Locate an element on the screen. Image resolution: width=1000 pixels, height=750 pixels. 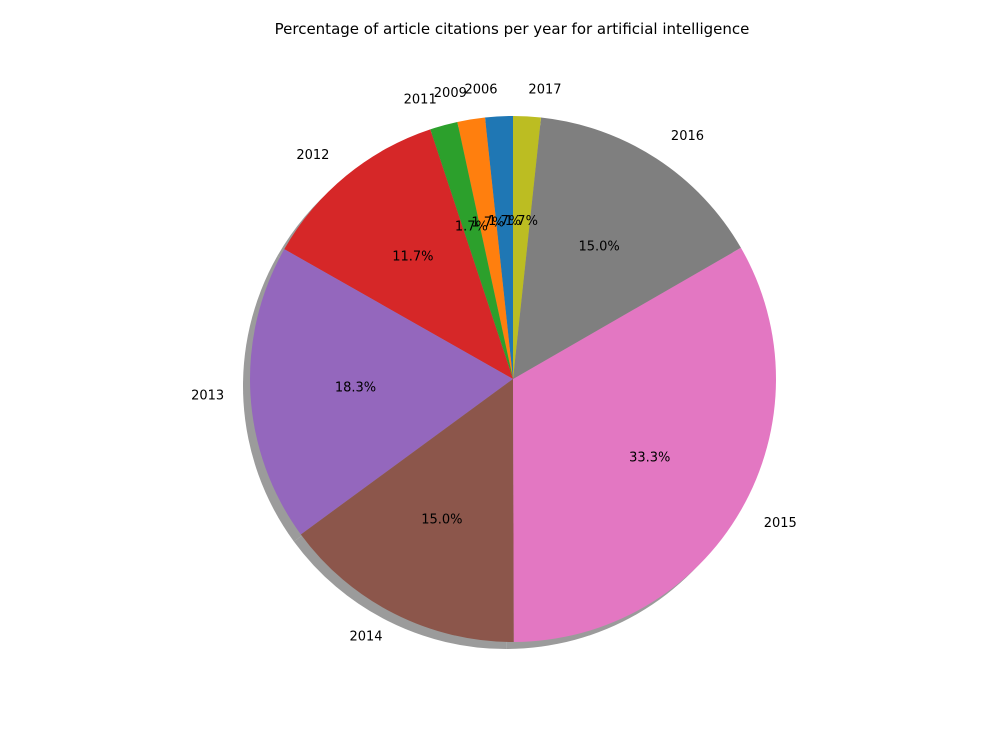
slice-2016 is located at coordinates (627, 248).